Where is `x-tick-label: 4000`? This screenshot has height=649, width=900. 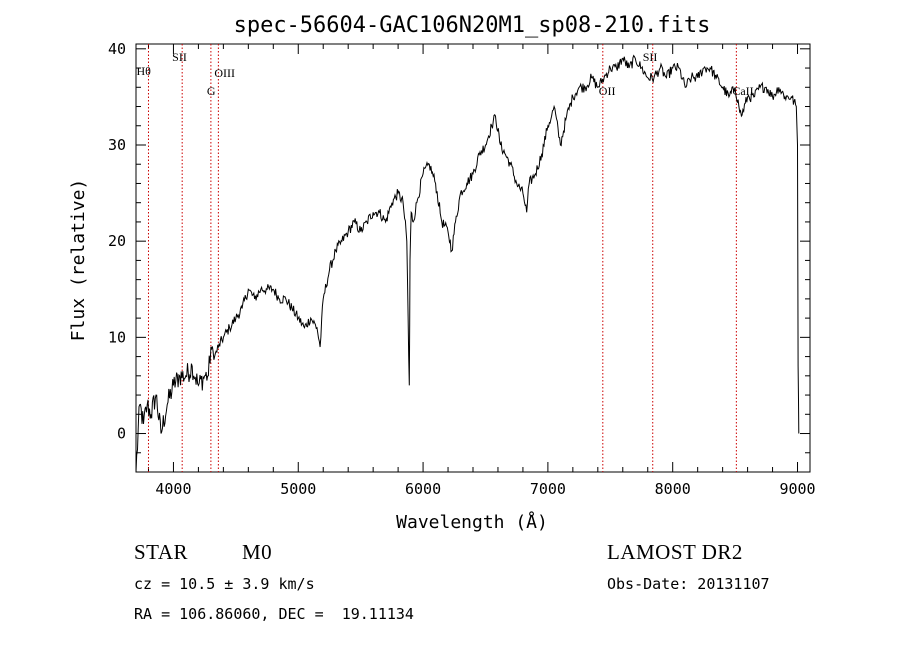
x-tick-label: 4000 is located at coordinates (173, 489).